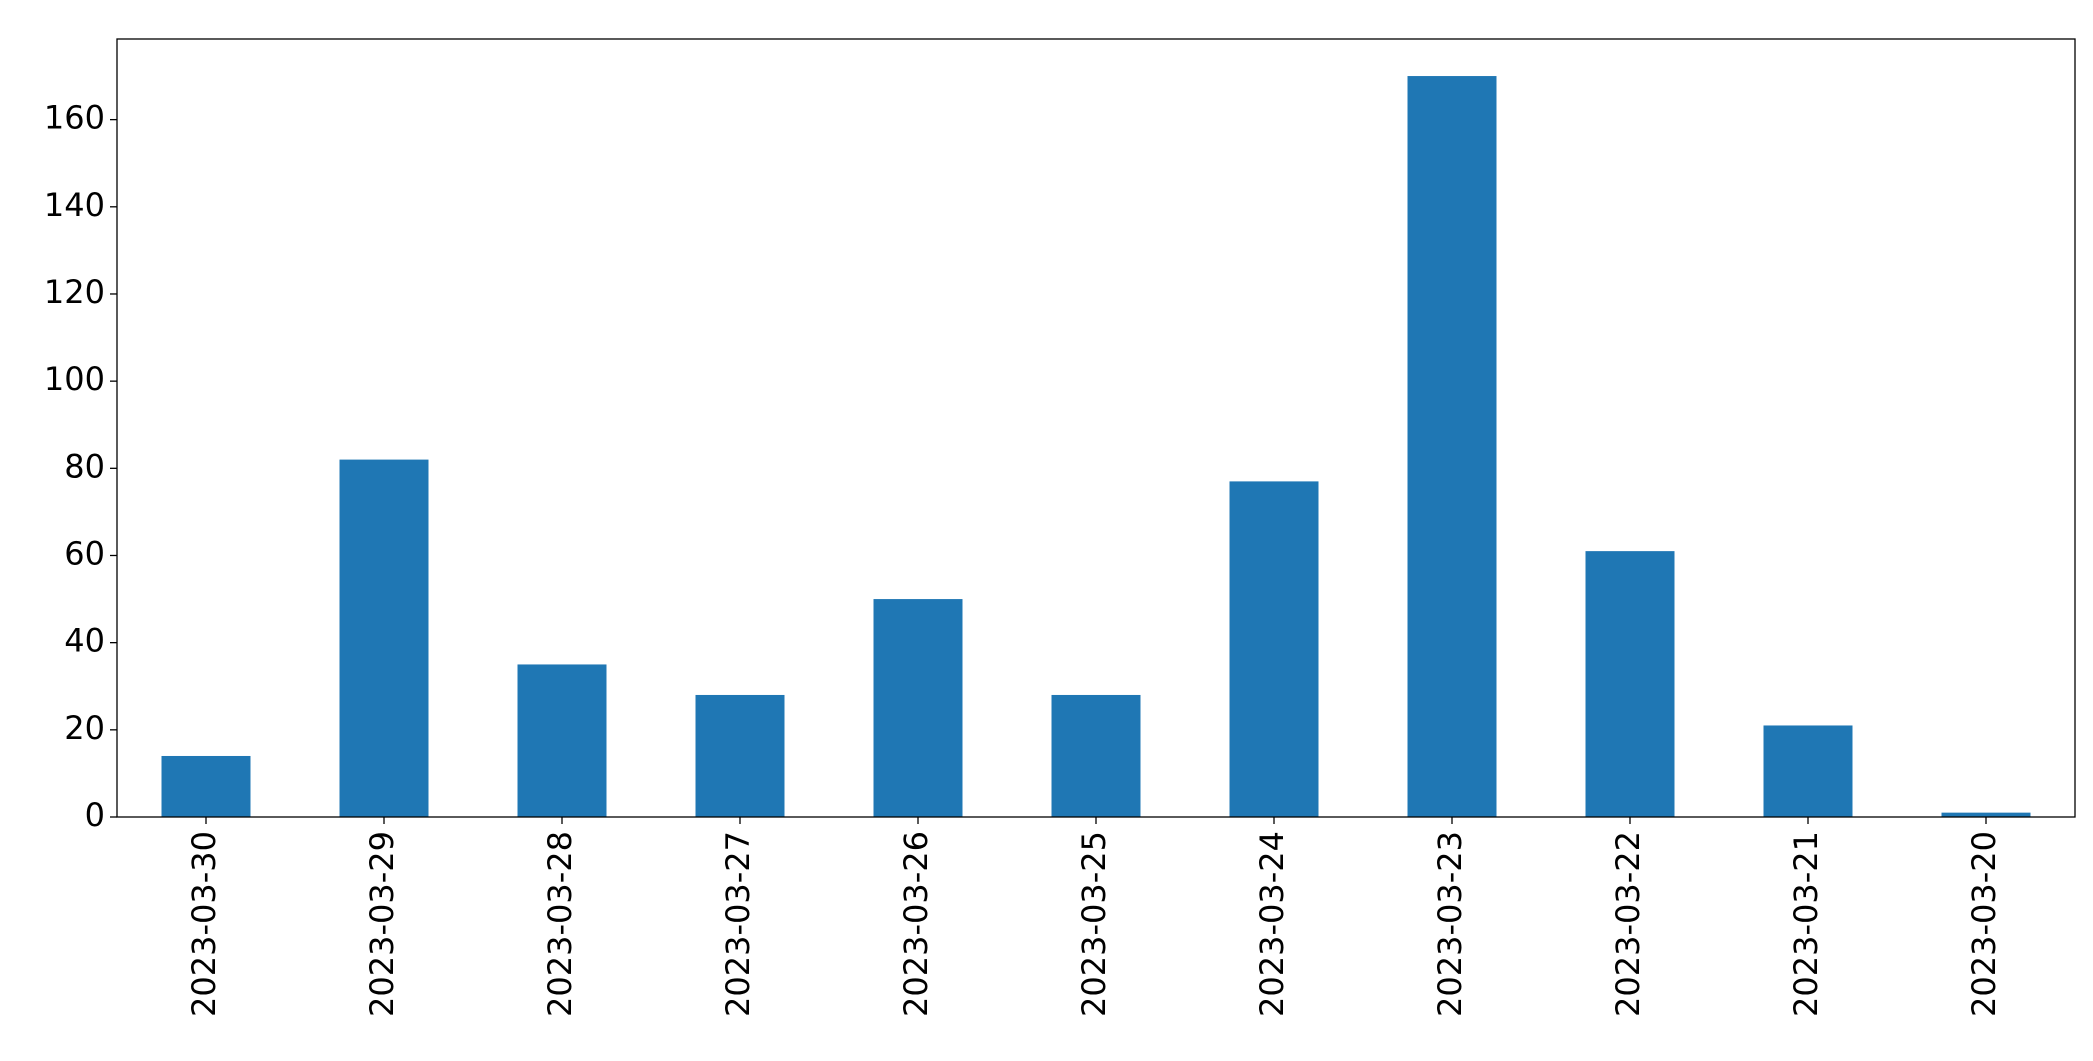 The width and height of the screenshot is (2093, 1061). I want to click on x-tick-label: 2023-03-30, so click(204, 924).